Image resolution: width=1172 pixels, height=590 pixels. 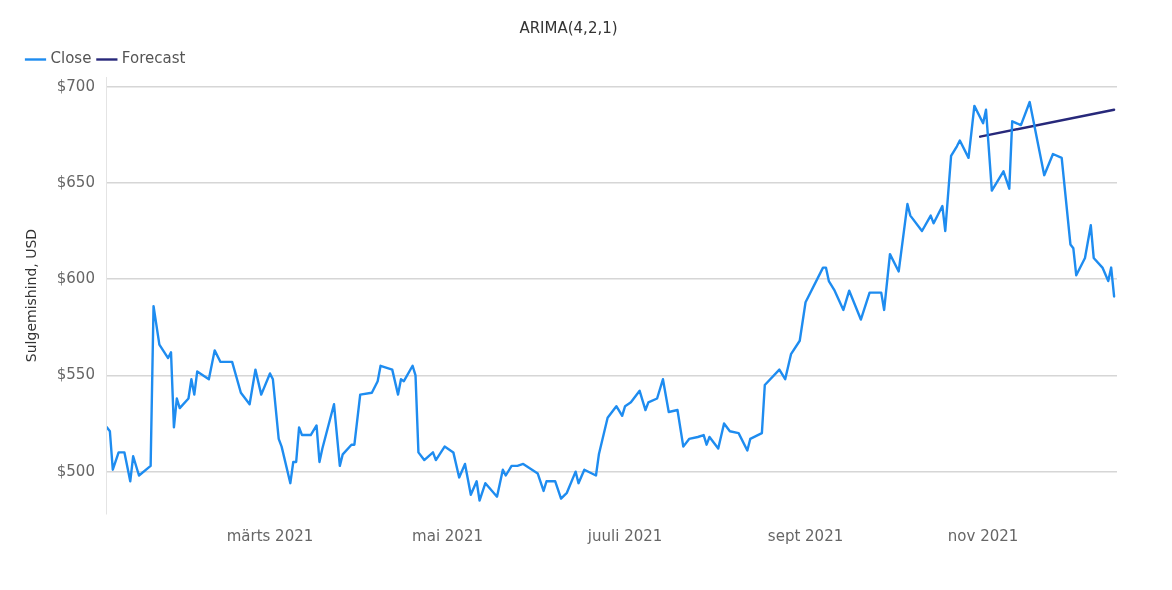 I want to click on chart-title: ARIMA(4,2,1), so click(x=568, y=27).